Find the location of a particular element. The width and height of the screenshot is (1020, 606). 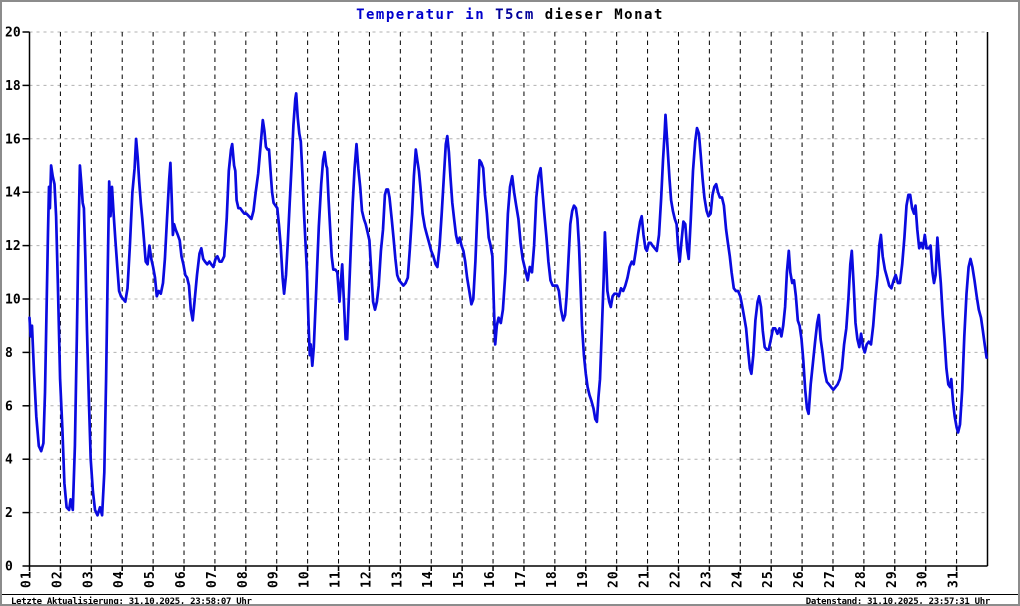

data-state-text: Datenstand: 31.10.2025, 23:57:31 Uhr is located at coordinates (898, 601).